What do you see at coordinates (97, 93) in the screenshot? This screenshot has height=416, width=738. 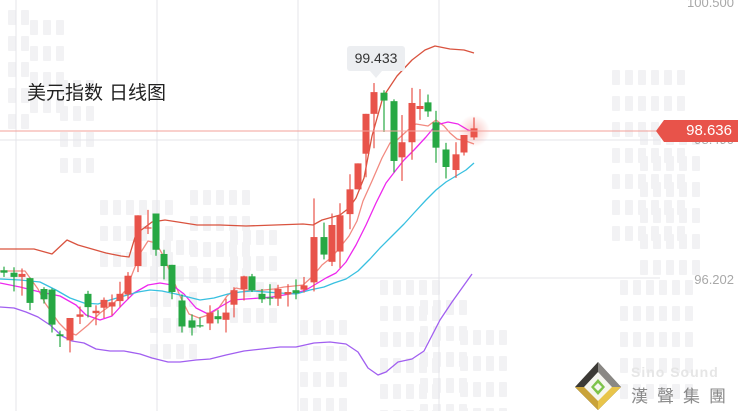 I see `chart-title: 美元指数 日线图` at bounding box center [97, 93].